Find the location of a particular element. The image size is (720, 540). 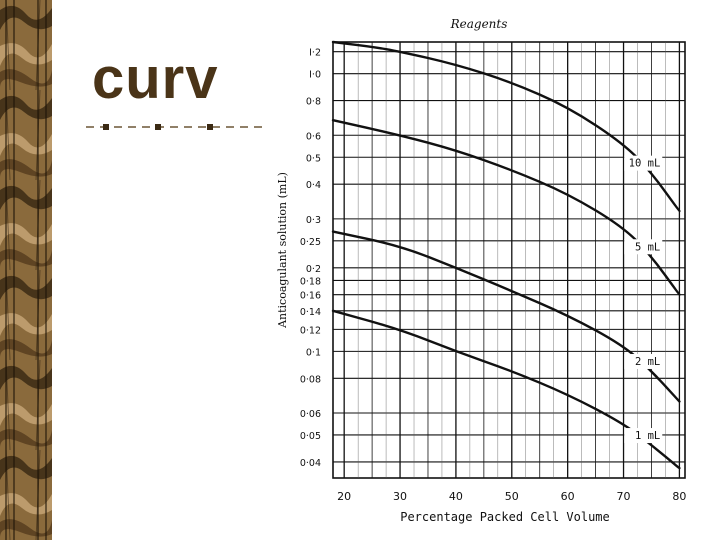

y-tick-label: I·2 is located at coordinates (315, 53).